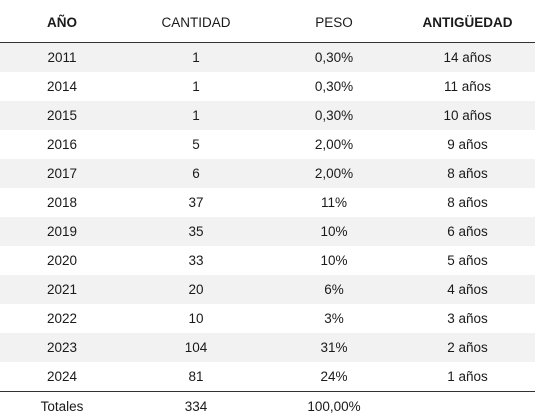 The height and width of the screenshot is (420, 535). Describe the element at coordinates (196, 231) in the screenshot. I see `cell-quantity: 35` at that location.